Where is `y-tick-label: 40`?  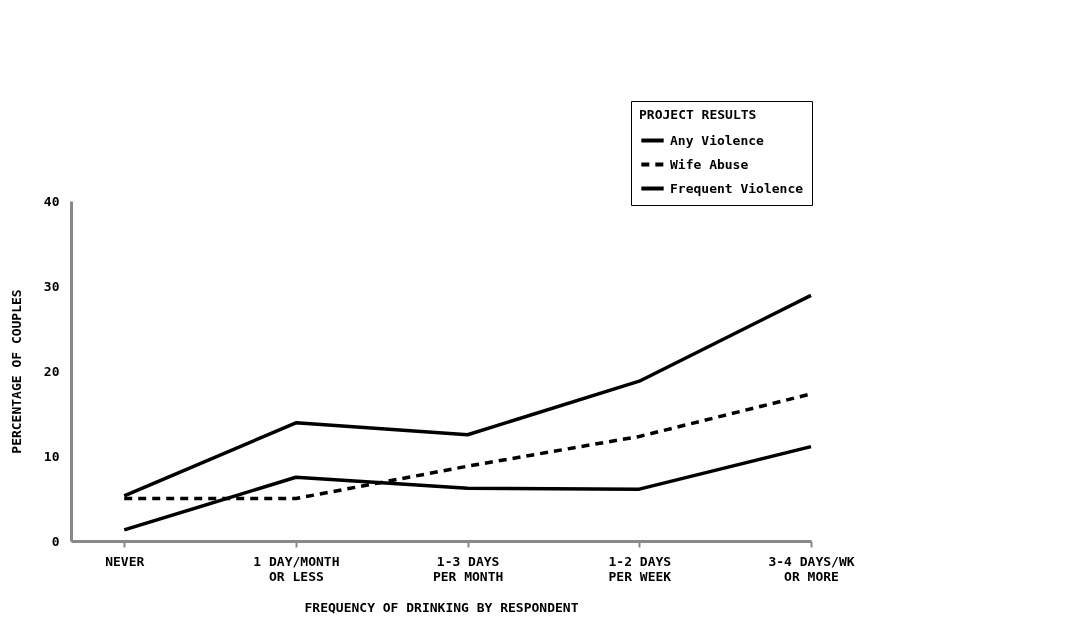
y-tick-label: 40 is located at coordinates (51, 201).